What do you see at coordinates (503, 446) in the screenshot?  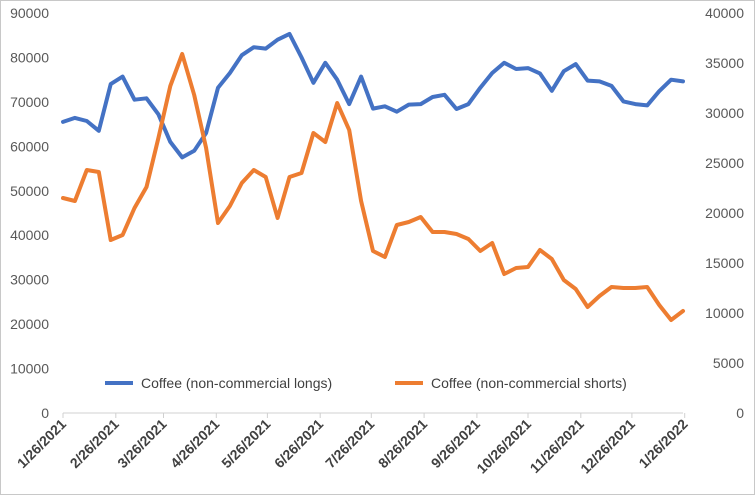 I see `x-tick-label: 10/26/2021` at bounding box center [503, 446].